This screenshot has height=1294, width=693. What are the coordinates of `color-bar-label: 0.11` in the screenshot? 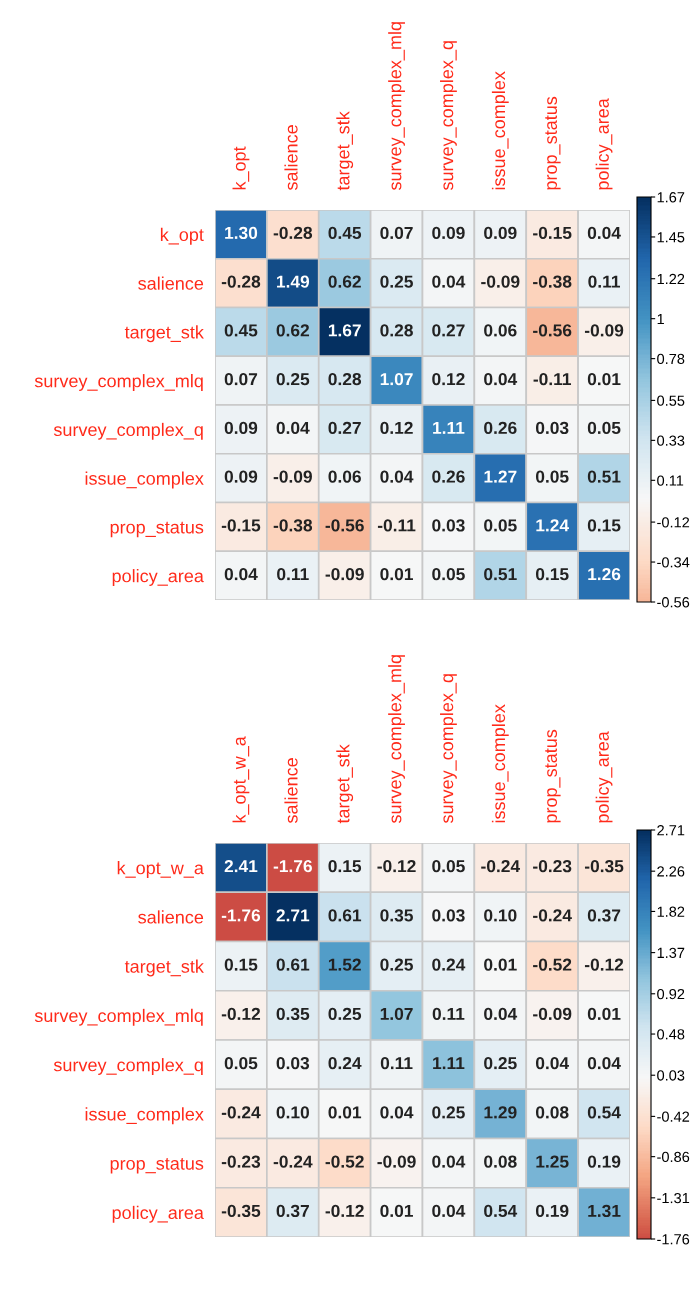 It's located at (670, 480).